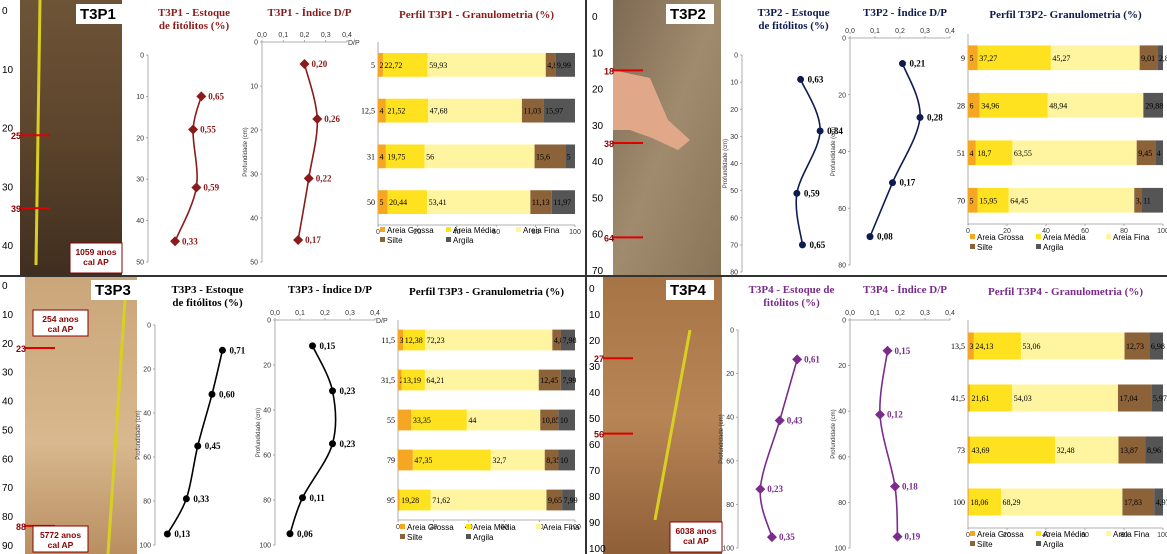 The image size is (1167, 554). I want to click on bar-label: 21,52, so click(396, 111).